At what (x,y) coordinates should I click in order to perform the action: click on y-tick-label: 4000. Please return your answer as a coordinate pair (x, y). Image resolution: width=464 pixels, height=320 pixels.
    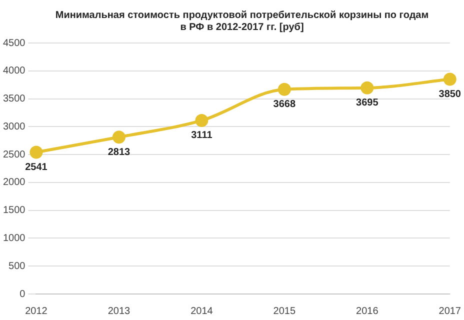
    Looking at the image, I should click on (14, 71).